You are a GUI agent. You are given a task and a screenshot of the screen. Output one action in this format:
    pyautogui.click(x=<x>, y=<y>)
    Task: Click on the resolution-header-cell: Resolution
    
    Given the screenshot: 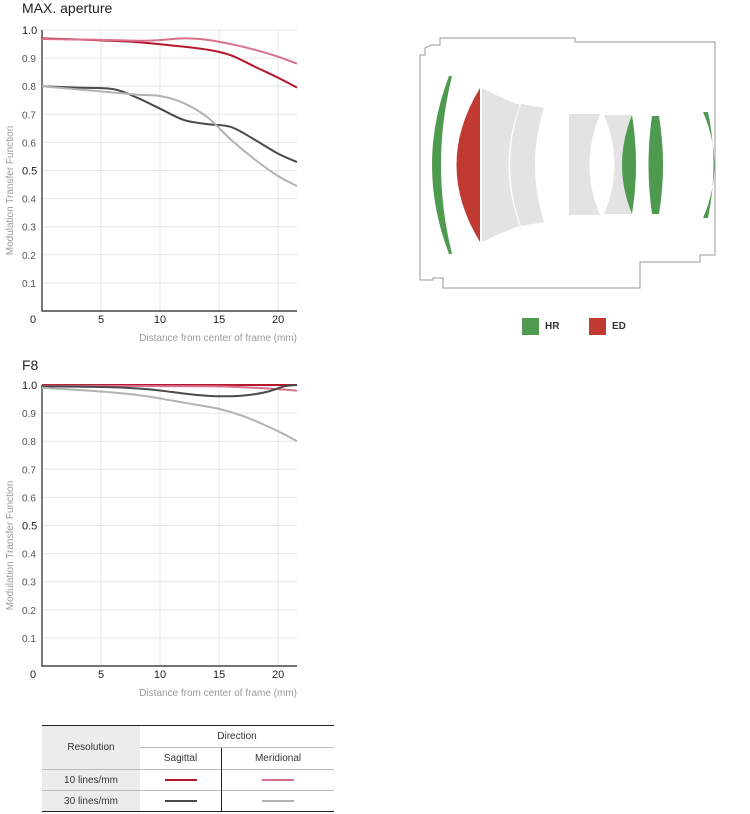 What is the action you would take?
    pyautogui.click(x=91, y=747)
    